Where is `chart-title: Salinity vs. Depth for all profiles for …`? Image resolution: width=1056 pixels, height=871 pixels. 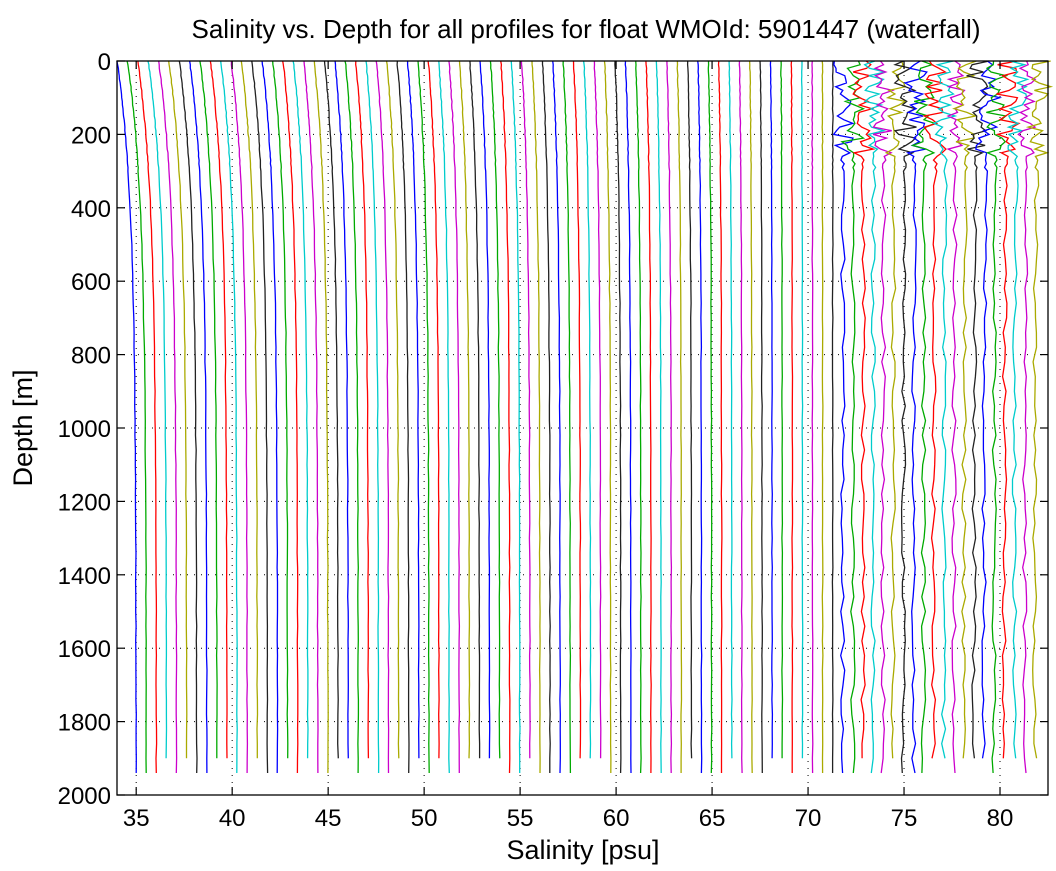
chart-title: Salinity vs. Depth for all profiles for … is located at coordinates (586, 29).